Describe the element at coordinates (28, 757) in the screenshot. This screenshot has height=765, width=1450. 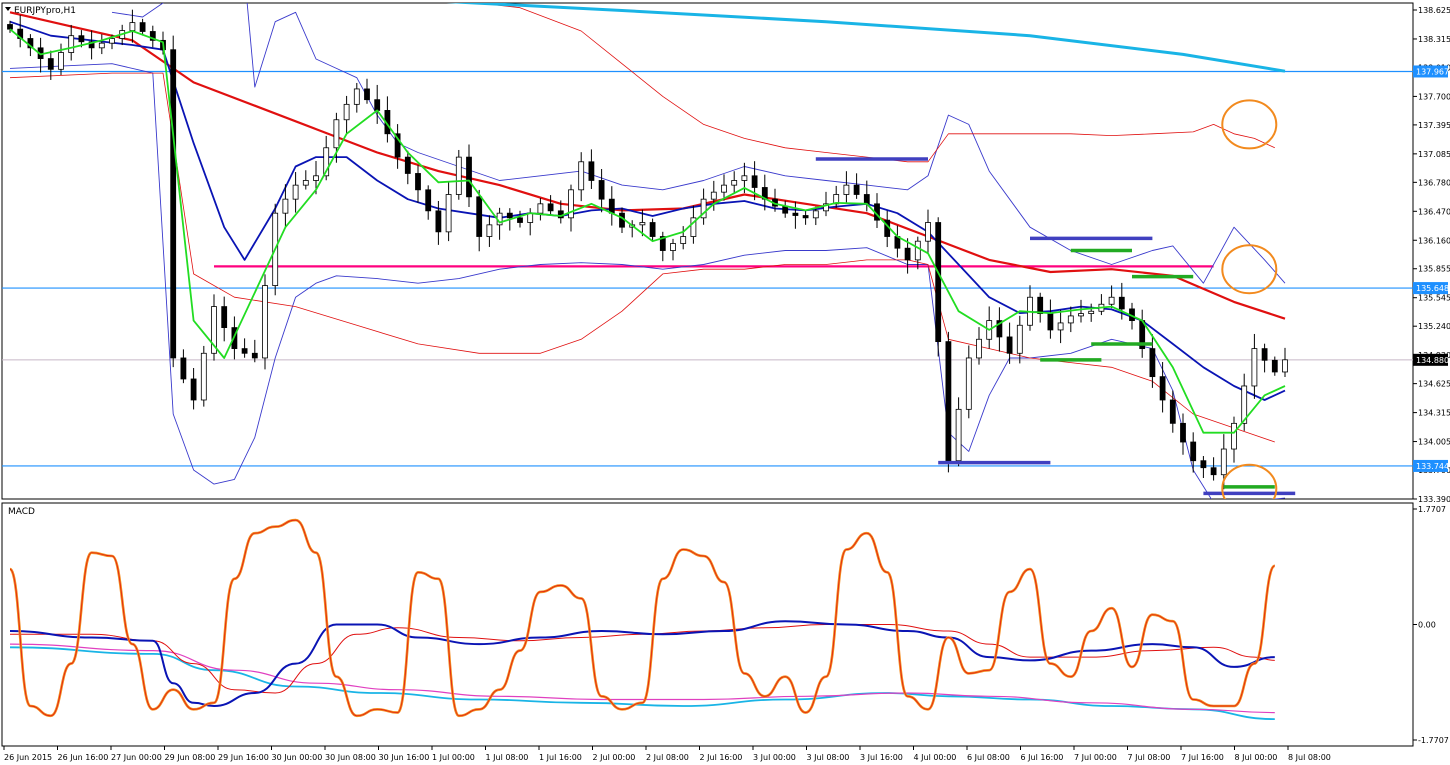
I see `time-tick-label: 26 Jun 2015` at that location.